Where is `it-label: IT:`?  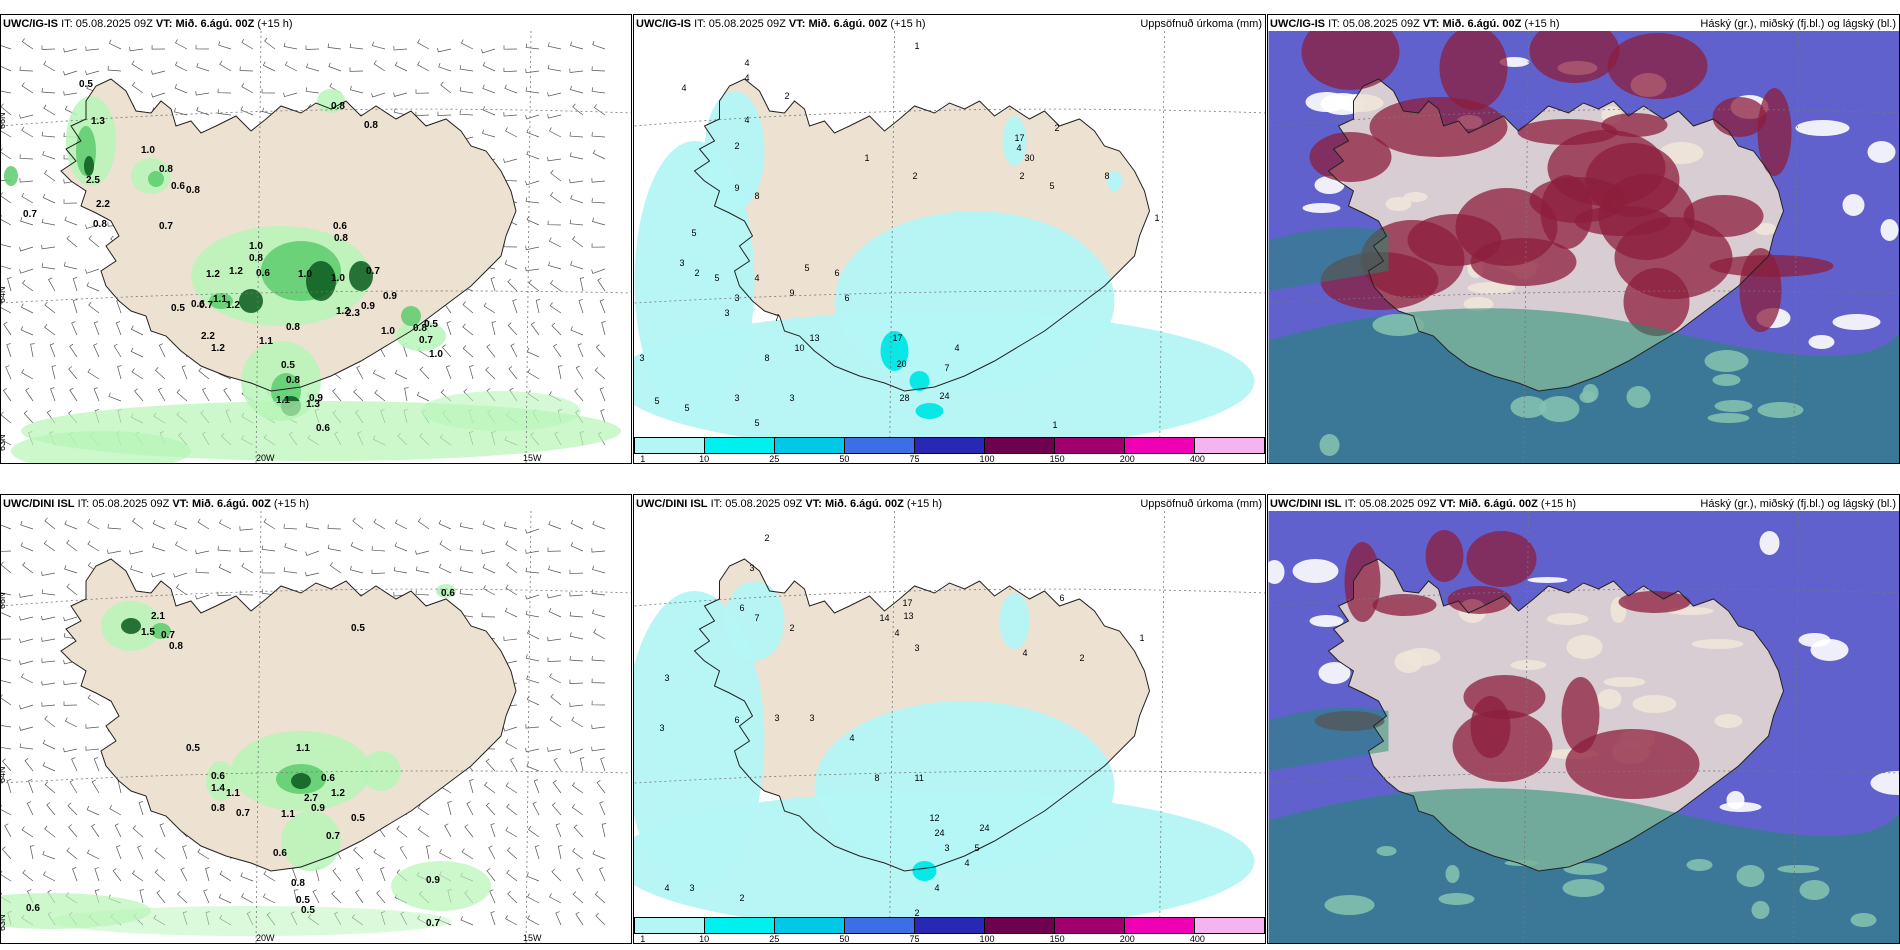
it-label: IT: is located at coordinates (83, 504).